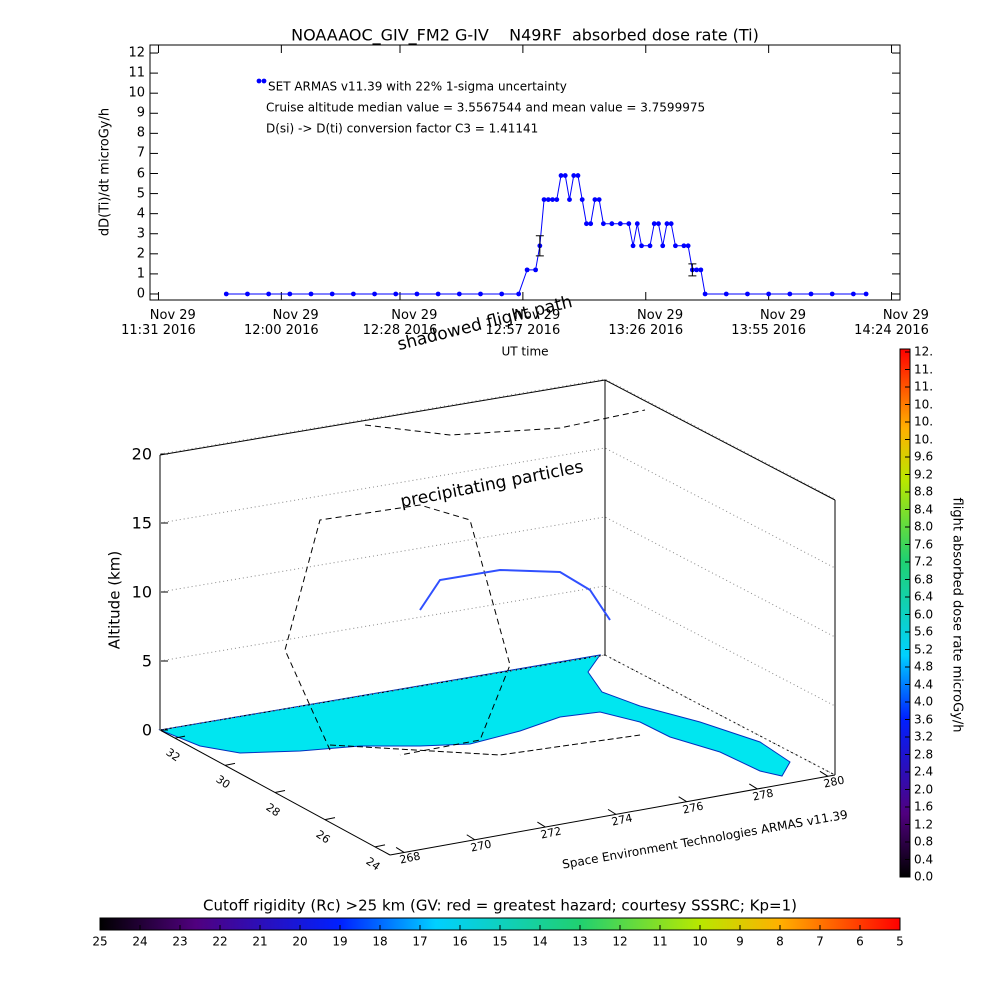 Image resolution: width=1000 pixels, height=1000 pixels. I want to click on data-line, so click(546, 235).